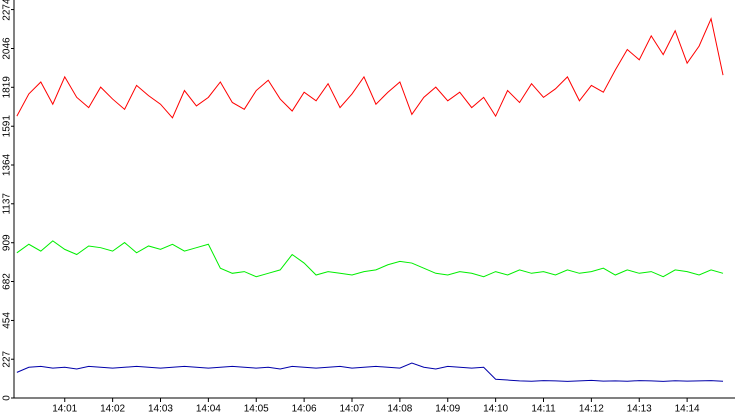 Image resolution: width=735 pixels, height=415 pixels. I want to click on y-tick-label: 227, so click(7, 358).